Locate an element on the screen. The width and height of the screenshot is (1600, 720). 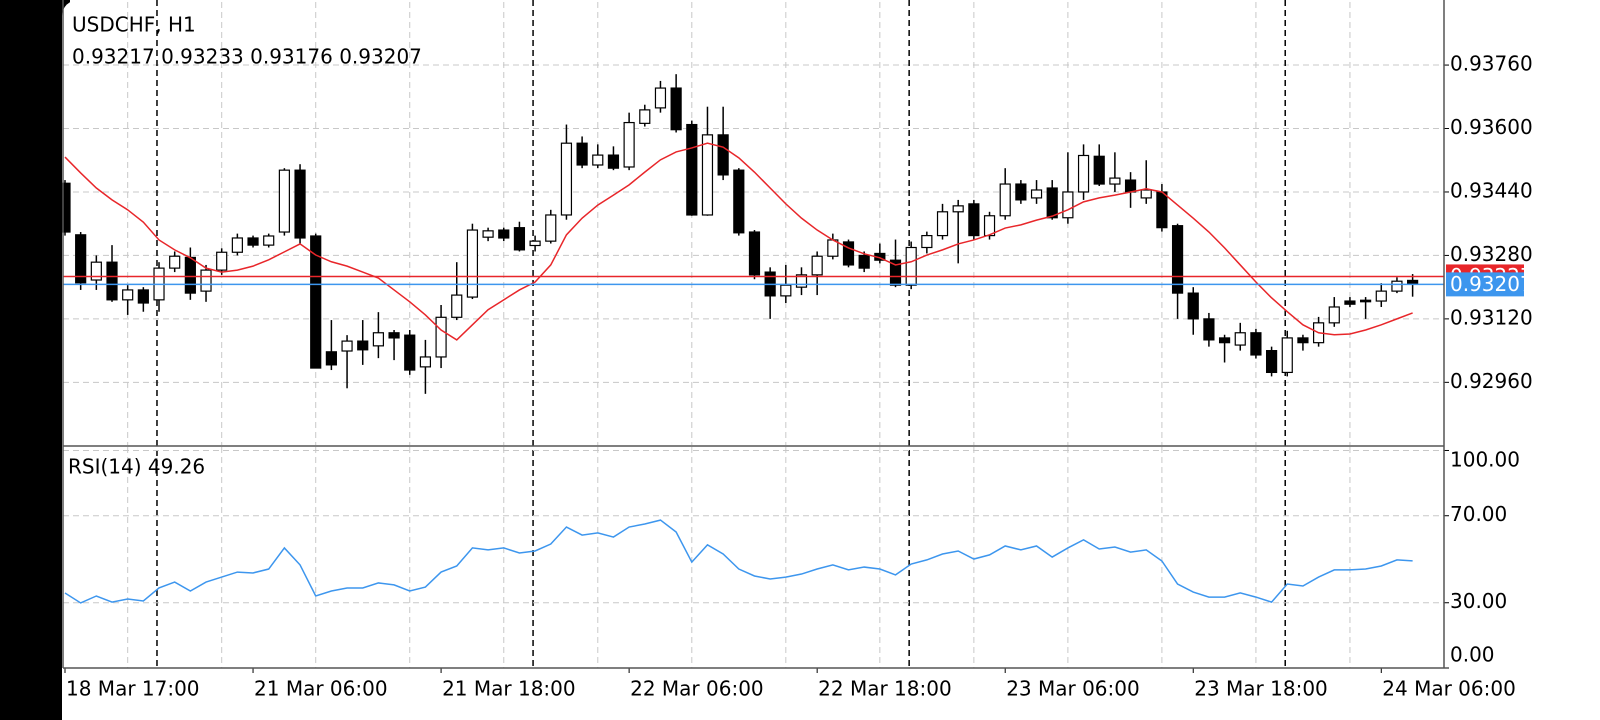
y-tick-label: 0.93760 is located at coordinates (1491, 64).